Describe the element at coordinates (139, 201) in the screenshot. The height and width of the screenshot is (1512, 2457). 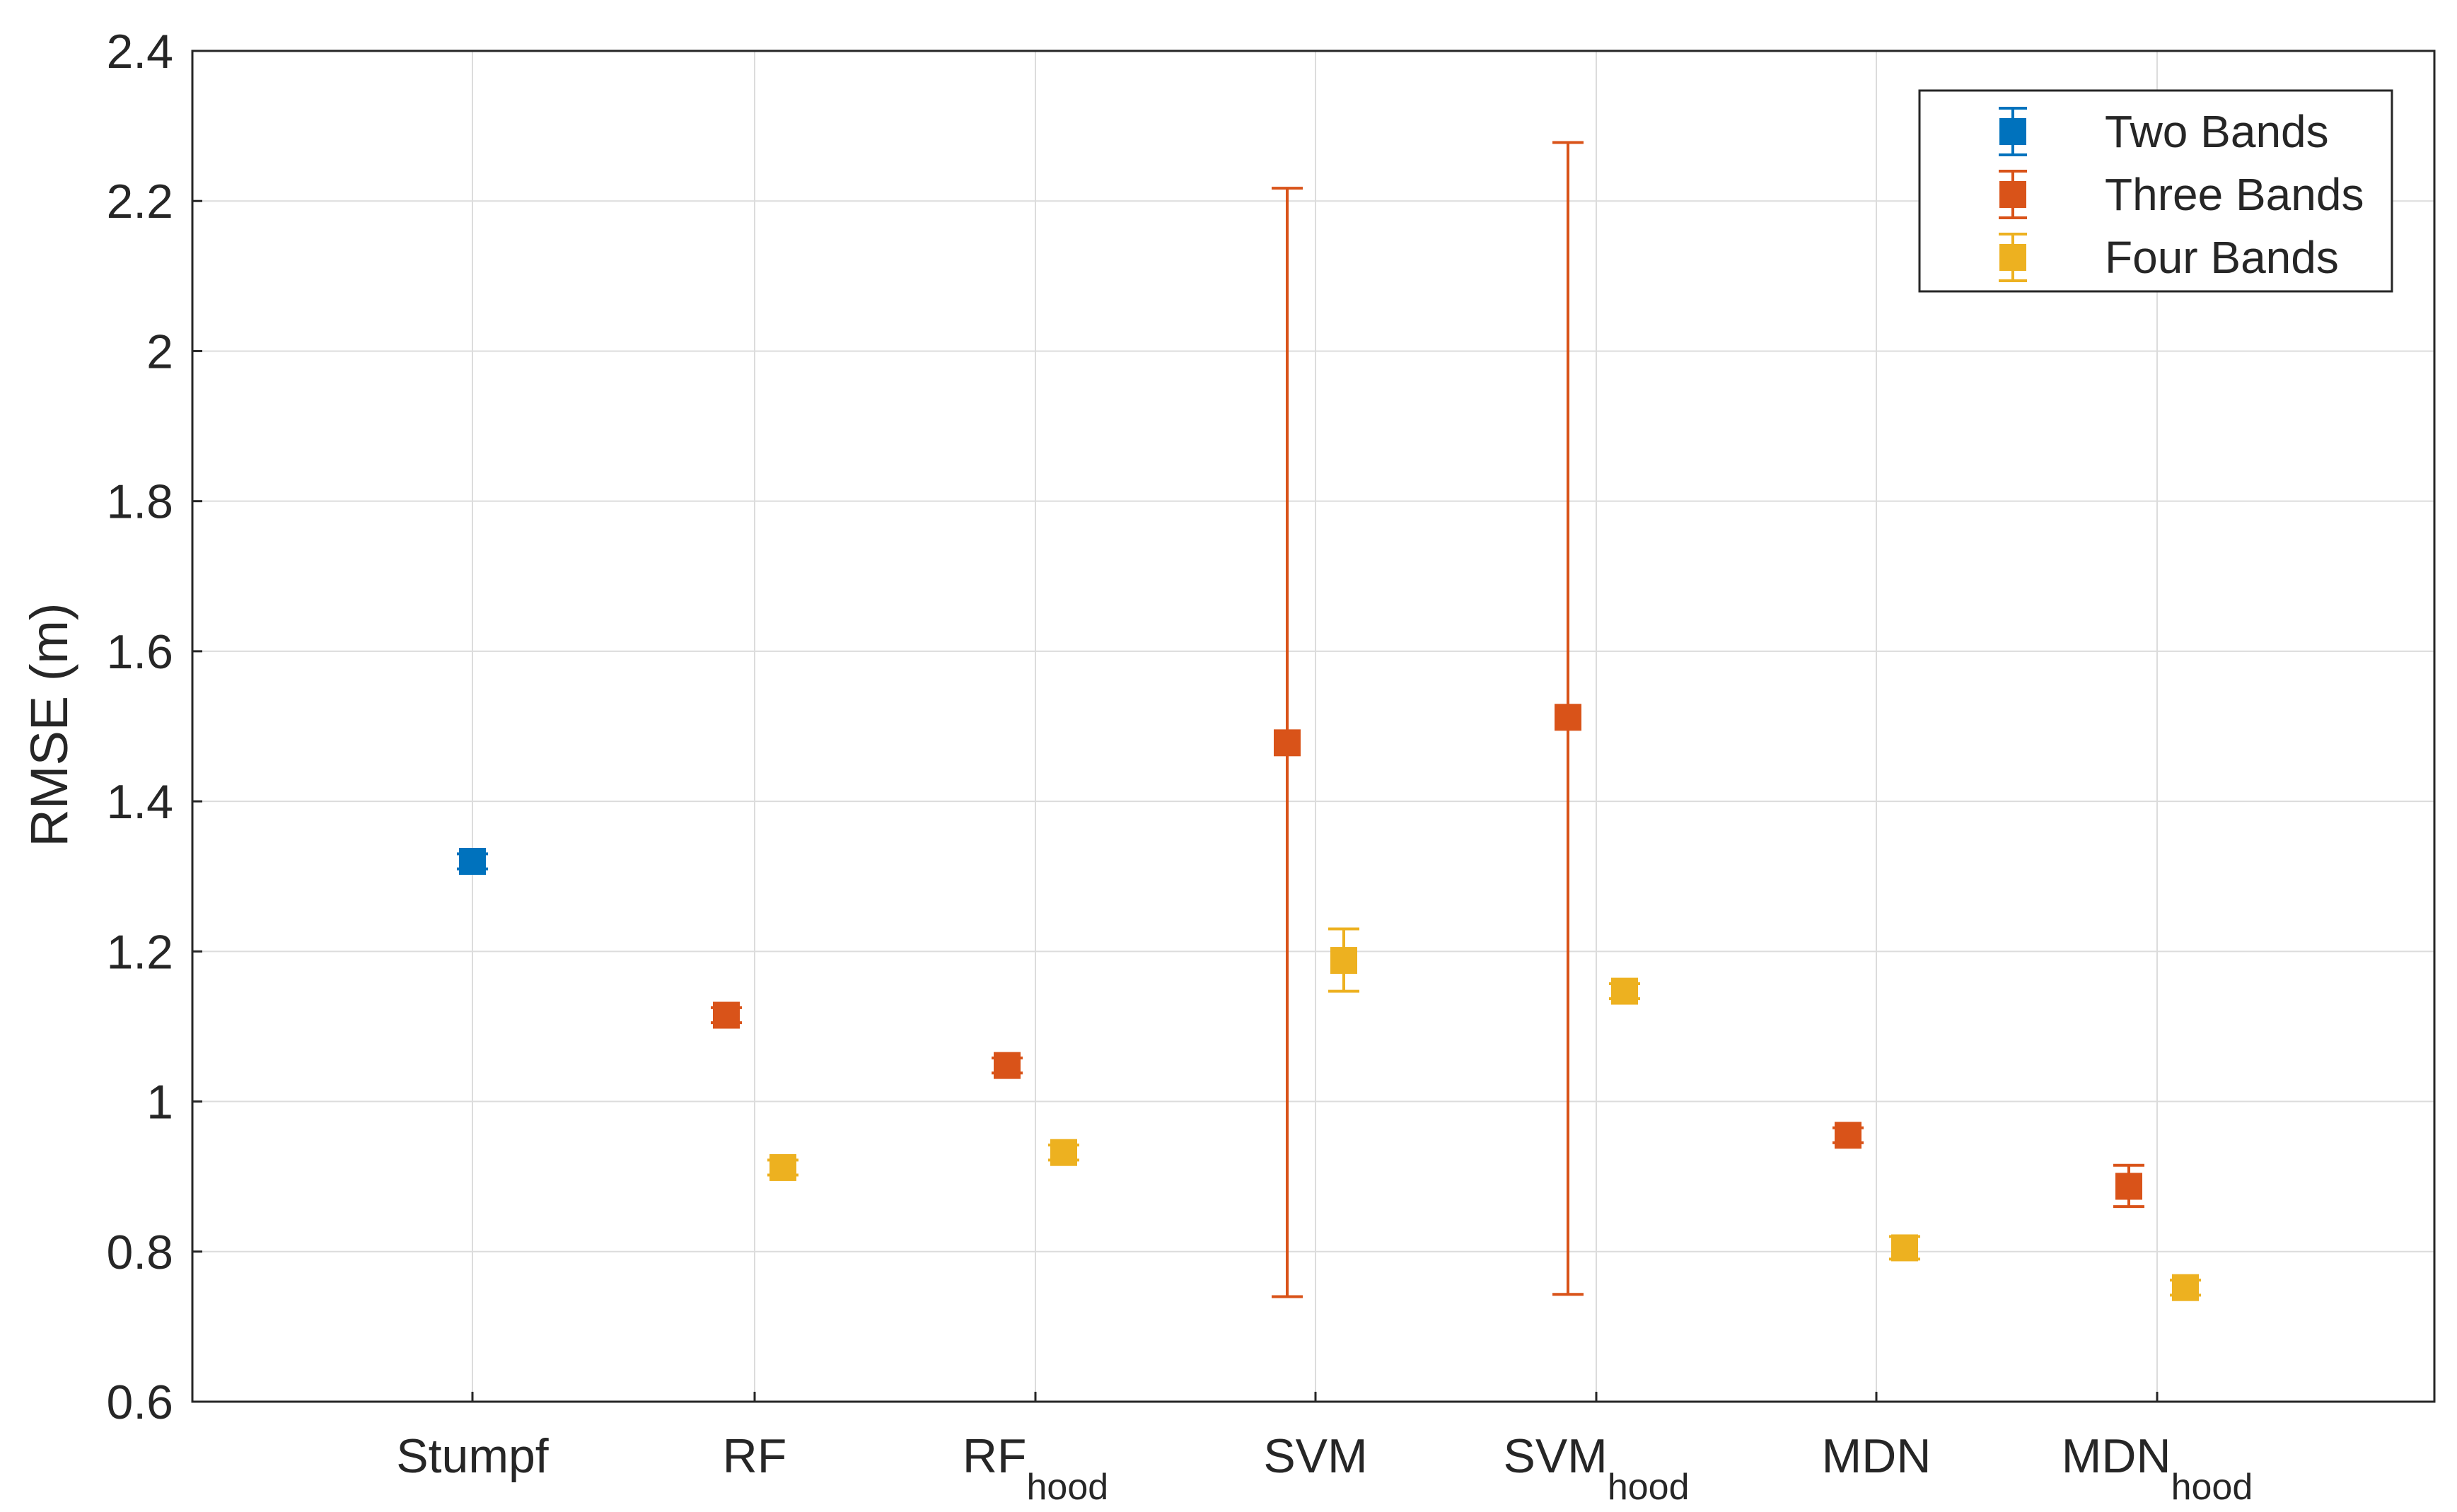
I see `y-tick-label: 2.2` at that location.